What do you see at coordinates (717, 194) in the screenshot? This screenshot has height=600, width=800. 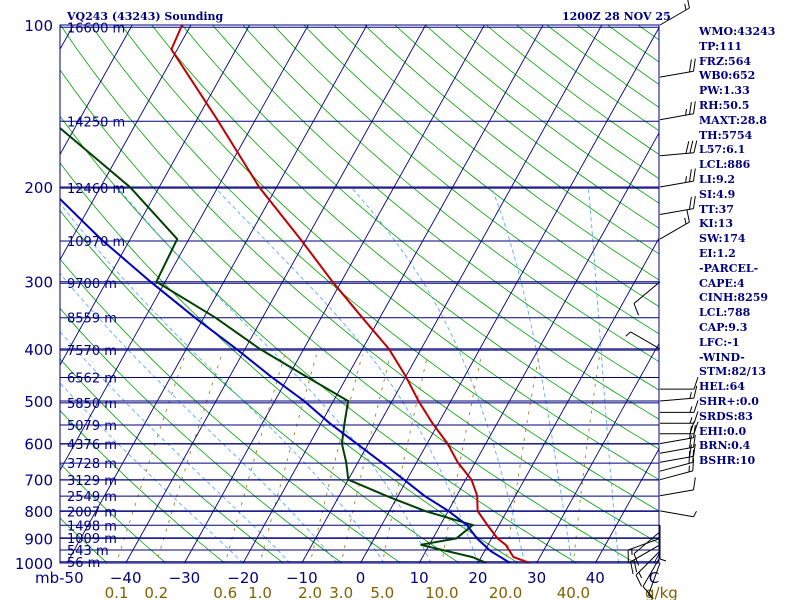 I see `index-item: SI:4.9` at bounding box center [717, 194].